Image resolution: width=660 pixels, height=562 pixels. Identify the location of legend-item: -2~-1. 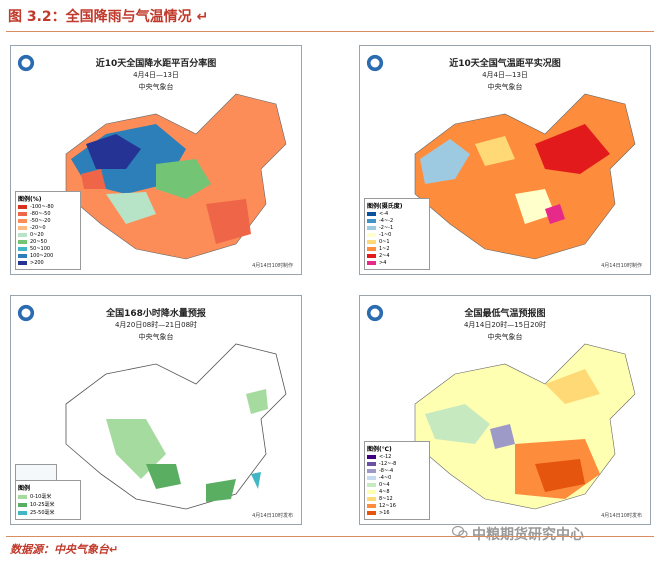
(397, 228).